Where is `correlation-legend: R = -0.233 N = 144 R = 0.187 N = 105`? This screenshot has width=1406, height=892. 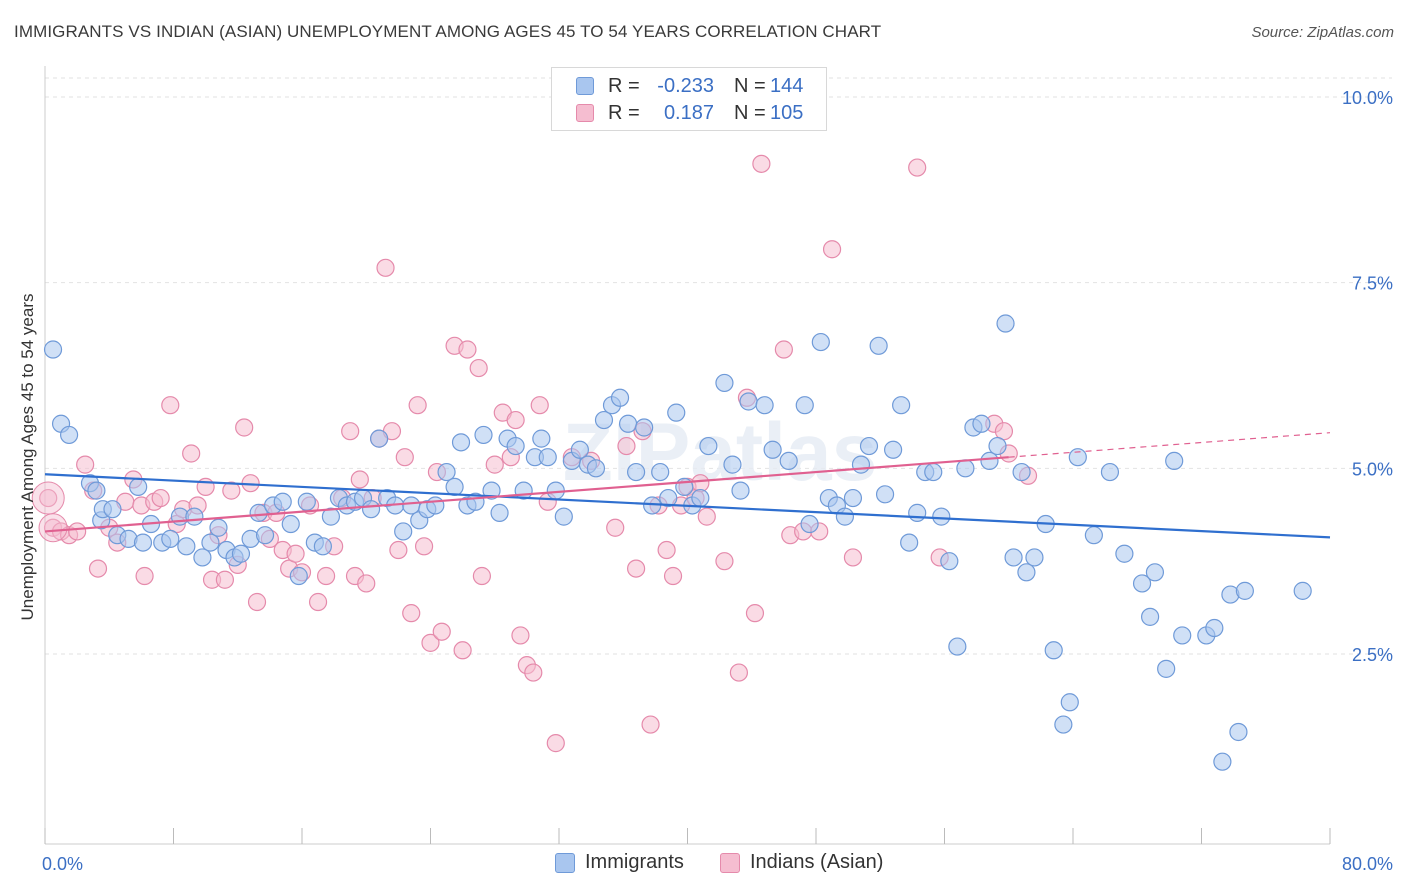 correlation-legend: R = -0.233 N = 144 R = 0.187 N = 105 is located at coordinates (689, 99).